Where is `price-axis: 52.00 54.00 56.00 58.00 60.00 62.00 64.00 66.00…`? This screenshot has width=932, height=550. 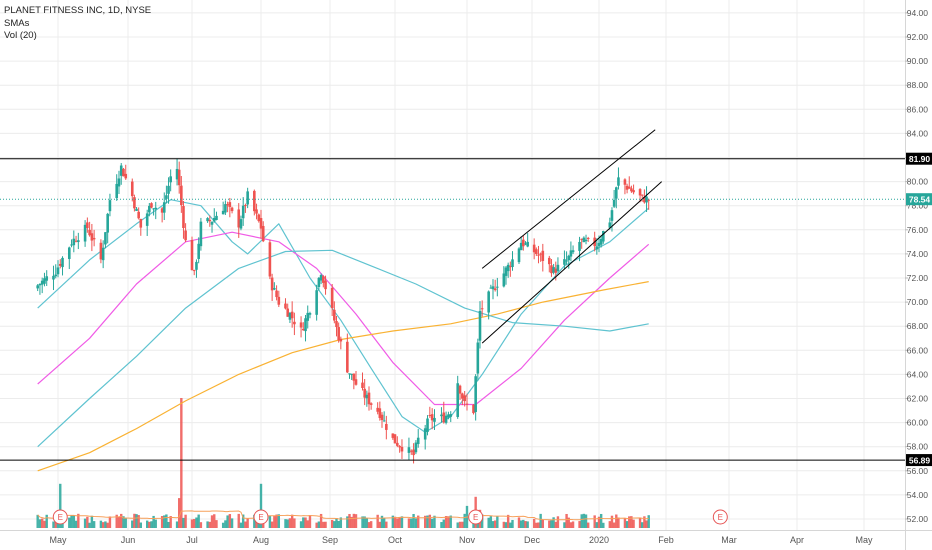
price-axis: 52.00 54.00 56.00 58.00 60.00 62.00 64.00 66.00… is located at coordinates (918, 266).